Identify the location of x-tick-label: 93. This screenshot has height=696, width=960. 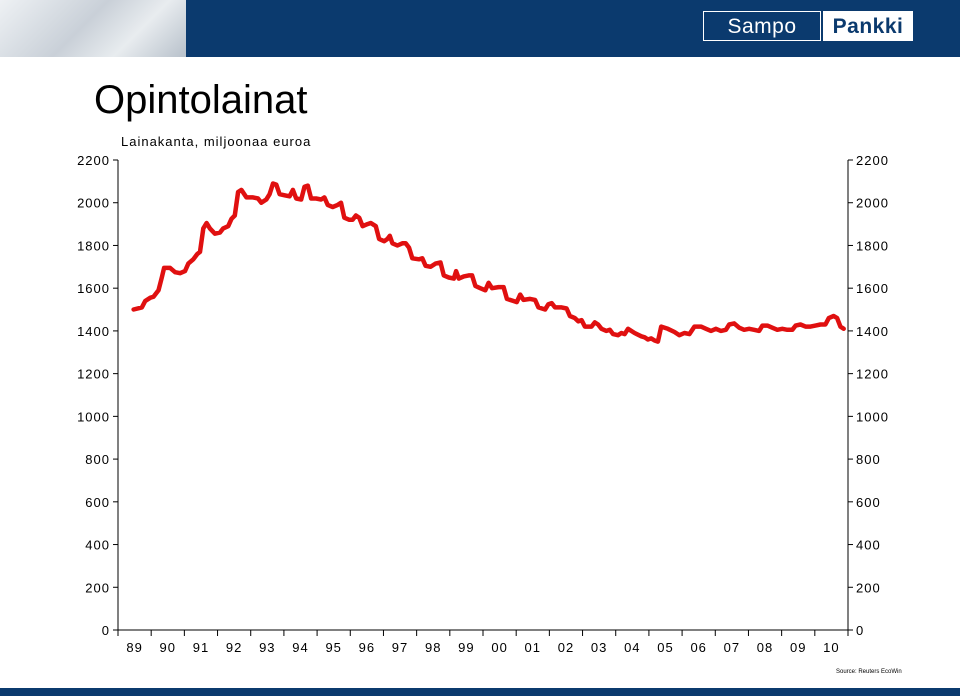
(267, 647).